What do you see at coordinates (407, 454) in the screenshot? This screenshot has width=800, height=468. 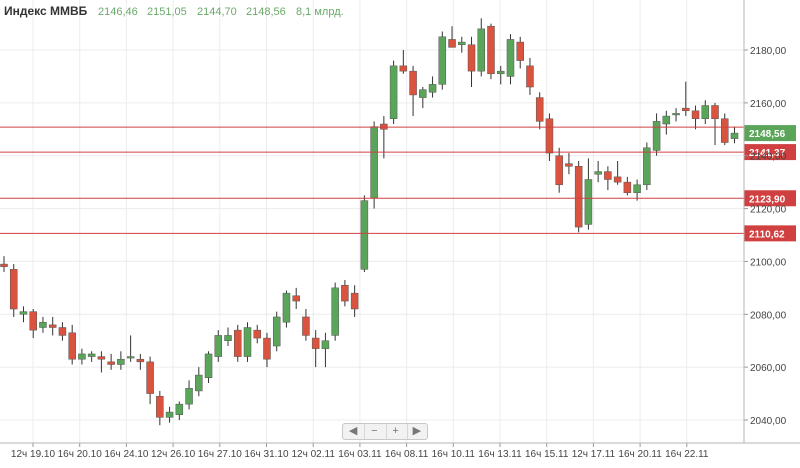 I see `x-tick-label: 16ч 08.11` at bounding box center [407, 454].